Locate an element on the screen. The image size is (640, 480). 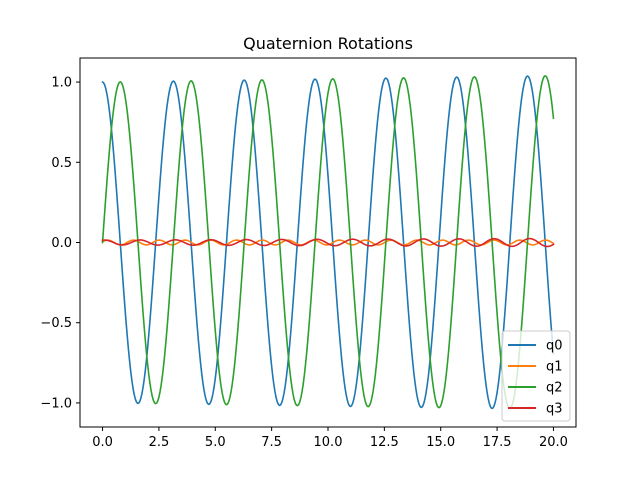
series-line-q3 is located at coordinates (328, 242).